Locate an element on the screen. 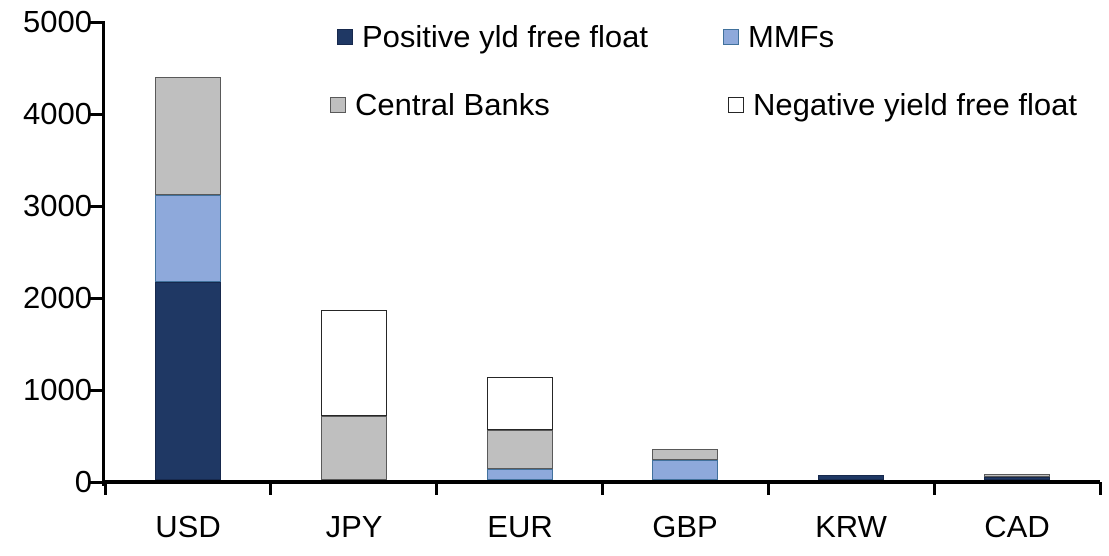 This screenshot has width=1109, height=556. legend-label: Negative yield free float is located at coordinates (915, 104).